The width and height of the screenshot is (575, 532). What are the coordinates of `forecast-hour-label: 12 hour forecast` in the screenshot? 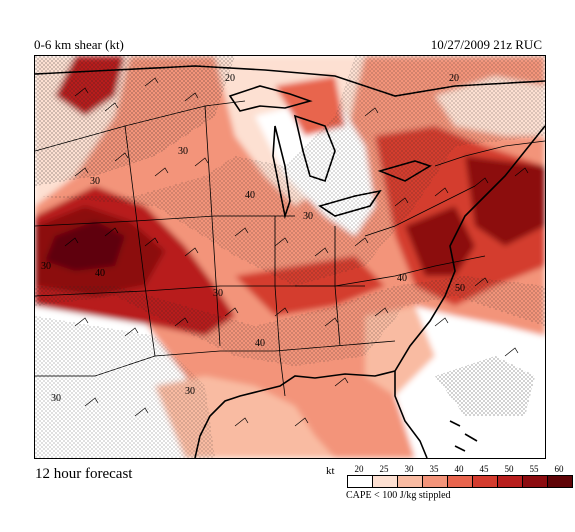 It's located at (84, 474).